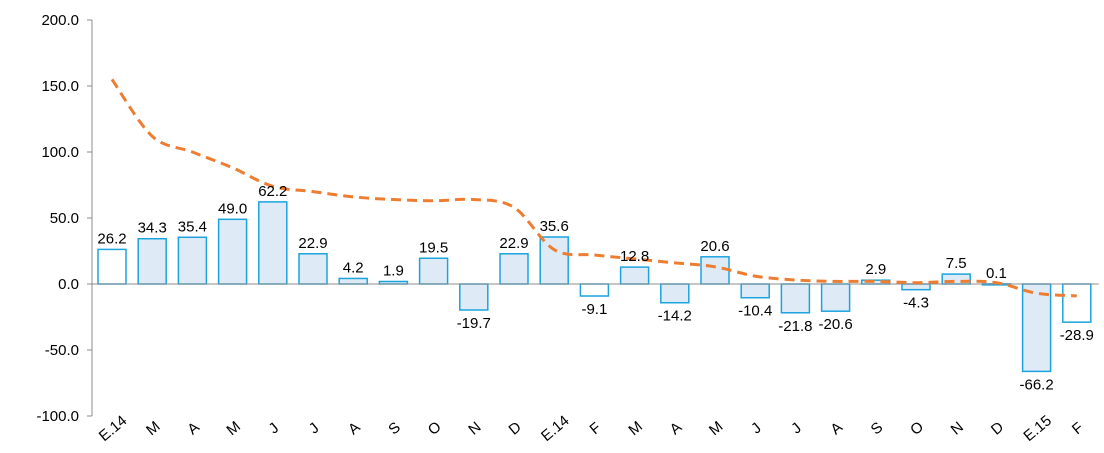 This screenshot has width=1104, height=453. What do you see at coordinates (835, 324) in the screenshot?
I see `data-label: -20.6` at bounding box center [835, 324].